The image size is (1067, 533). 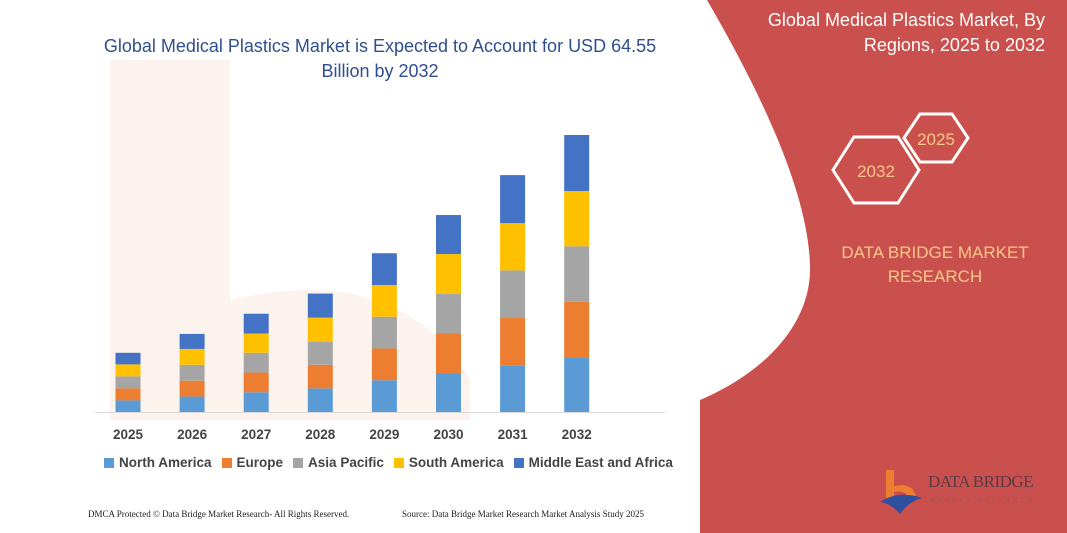 I want to click on legend-label: South America, so click(x=456, y=462).